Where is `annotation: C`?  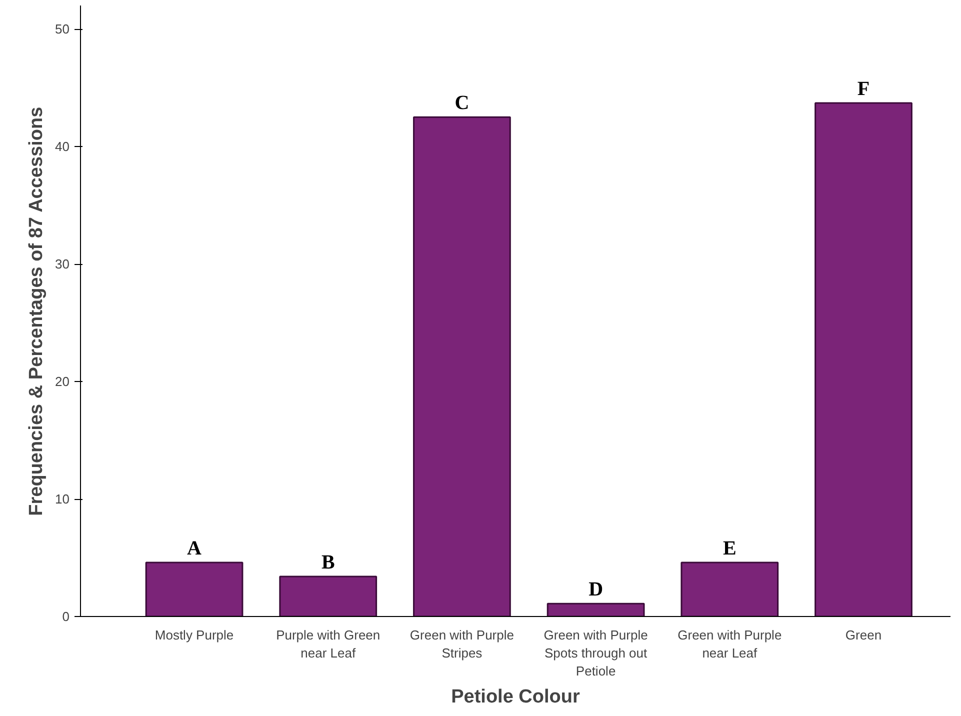 annotation: C is located at coordinates (462, 103).